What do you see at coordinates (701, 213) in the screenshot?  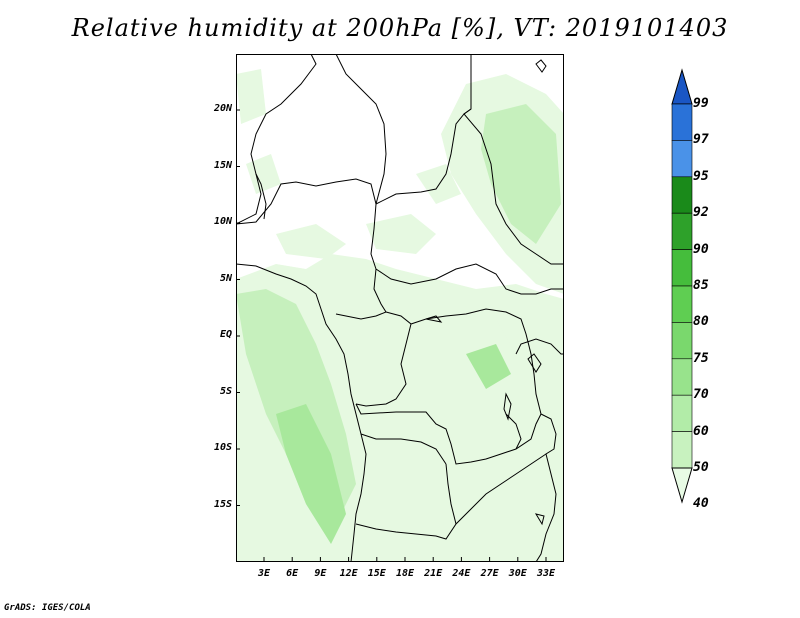 I see `colorbar-label-92: 92` at bounding box center [701, 213].